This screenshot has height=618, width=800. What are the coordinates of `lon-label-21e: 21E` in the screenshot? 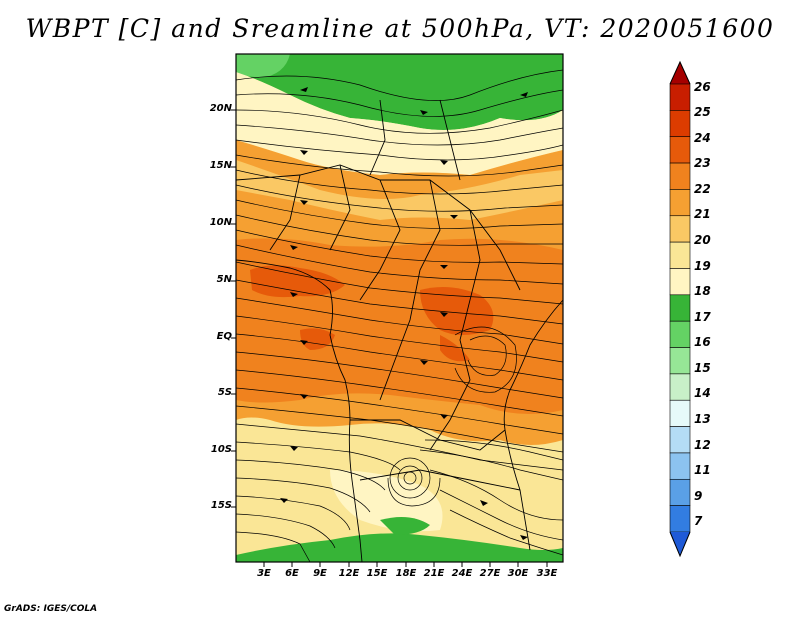 It's located at (434, 573).